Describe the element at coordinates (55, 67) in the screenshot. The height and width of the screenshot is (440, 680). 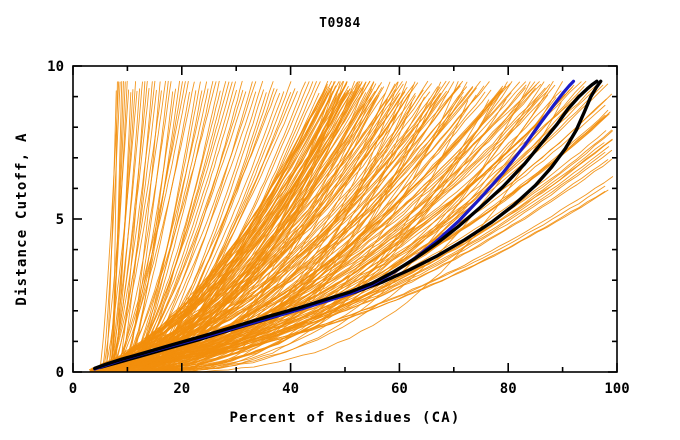
I see `y-tick-label: 10` at that location.